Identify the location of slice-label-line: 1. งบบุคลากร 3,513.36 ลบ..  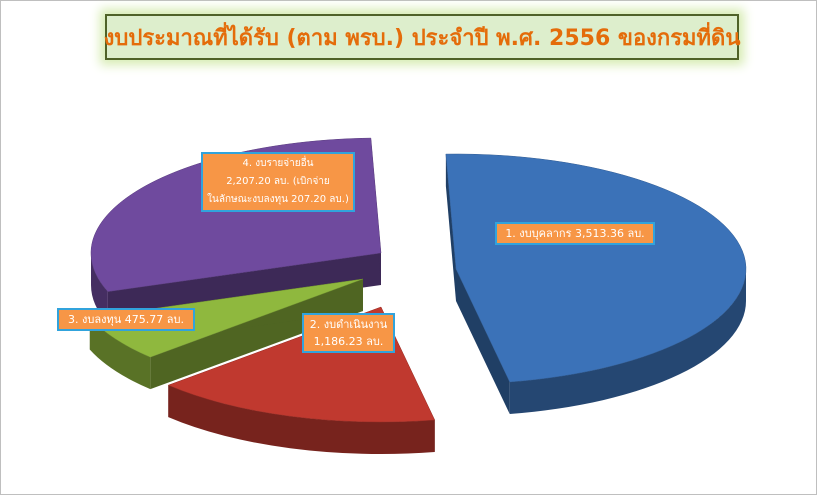
(575, 233).